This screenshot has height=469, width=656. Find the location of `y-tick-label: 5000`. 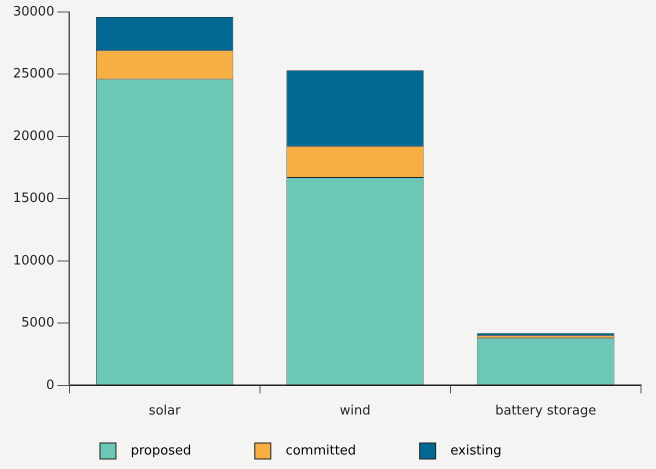

y-tick-label: 5000 is located at coordinates (37, 323).